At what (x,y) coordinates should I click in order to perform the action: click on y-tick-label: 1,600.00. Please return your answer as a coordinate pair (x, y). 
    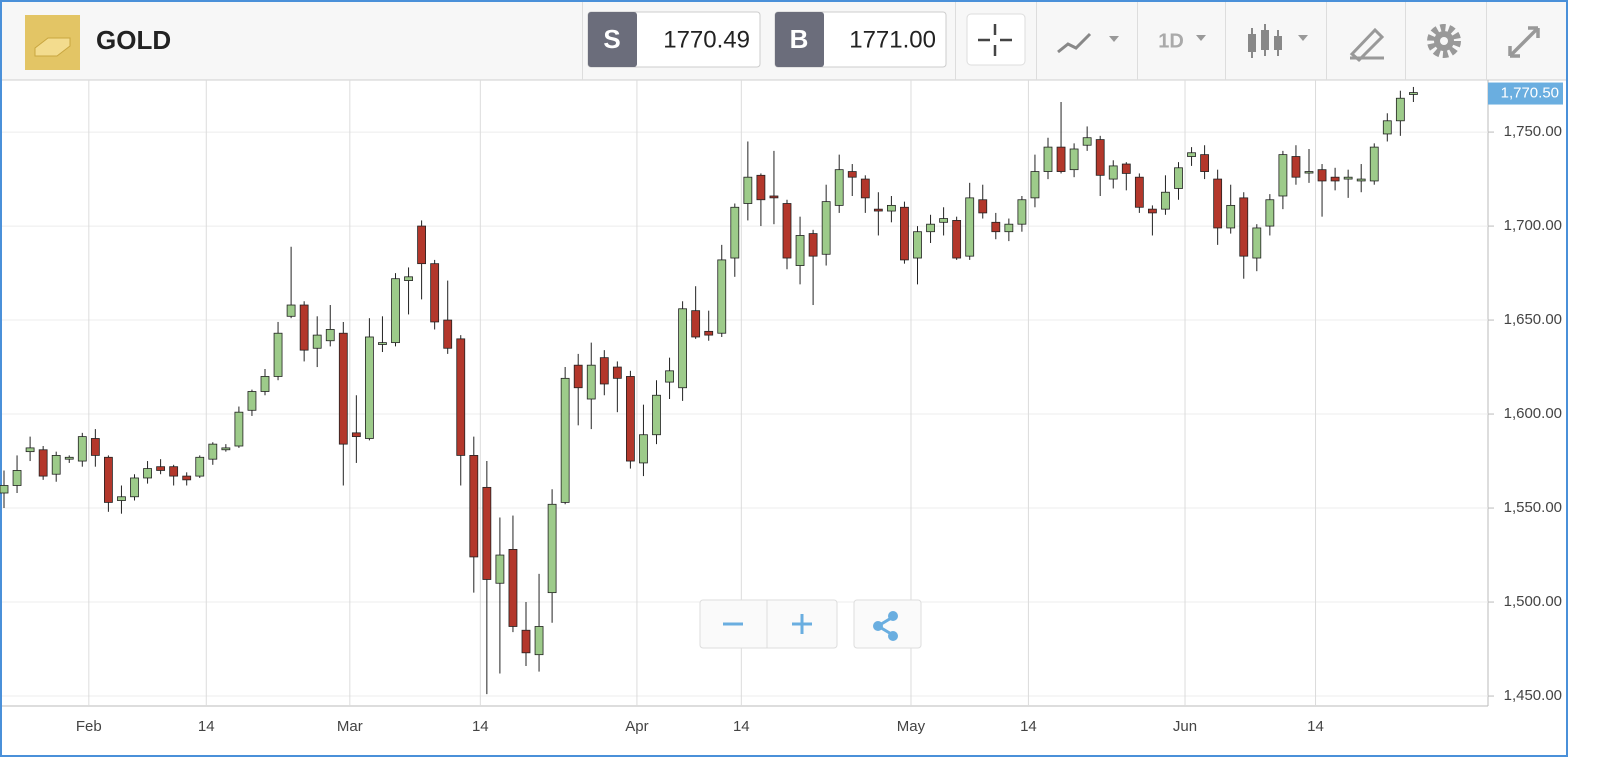
    Looking at the image, I should click on (1533, 413).